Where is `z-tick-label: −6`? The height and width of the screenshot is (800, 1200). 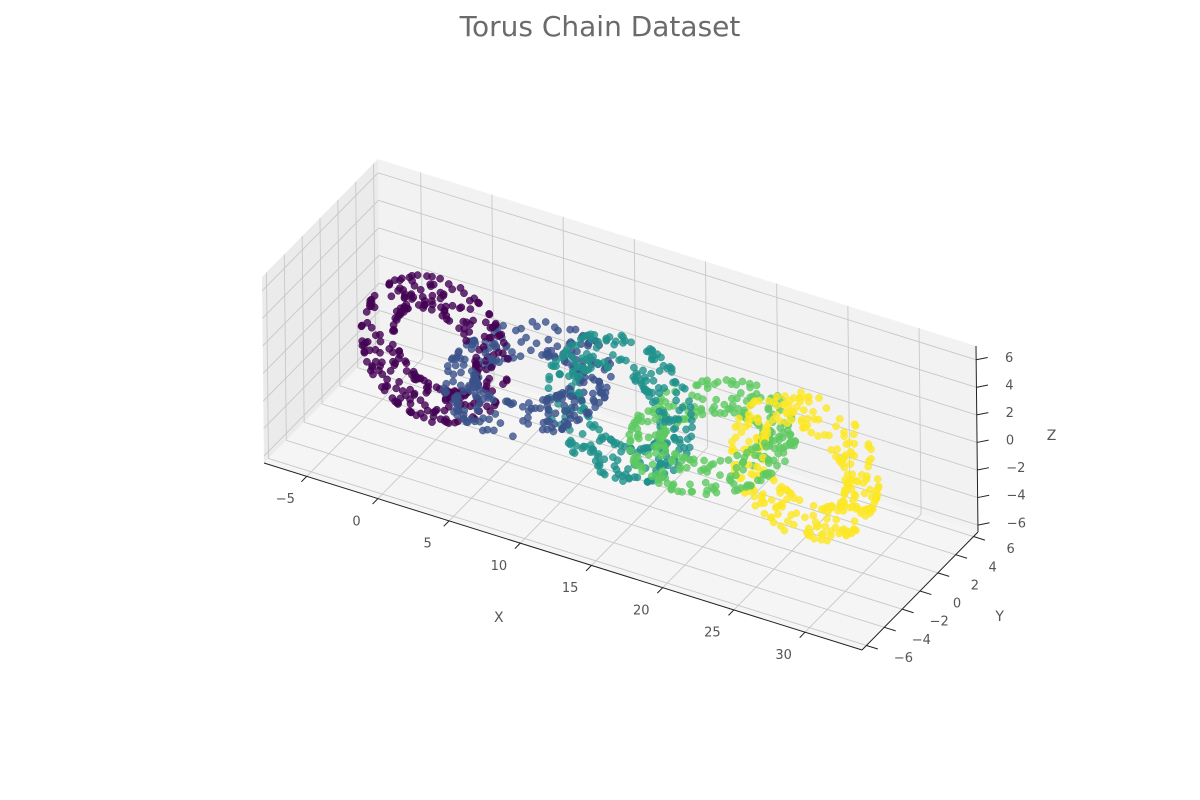 z-tick-label: −6 is located at coordinates (1016, 523).